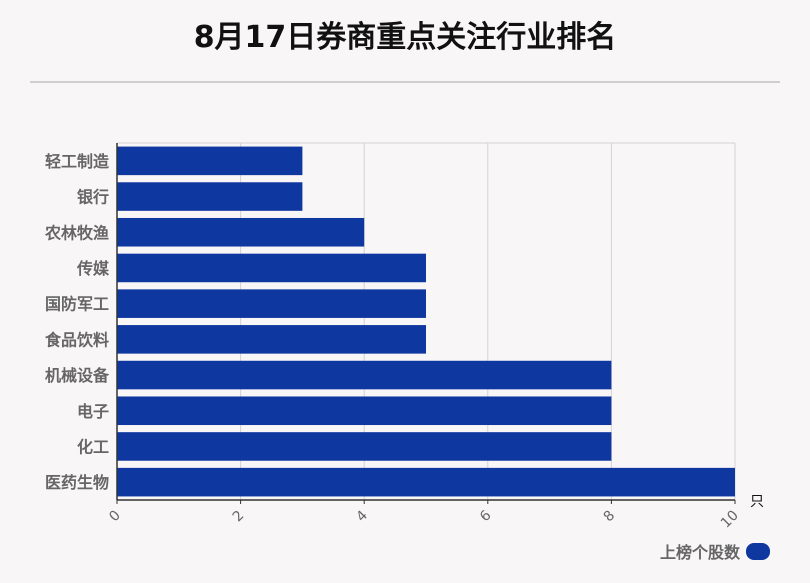  I want to click on legend-swatch, so click(758, 551).